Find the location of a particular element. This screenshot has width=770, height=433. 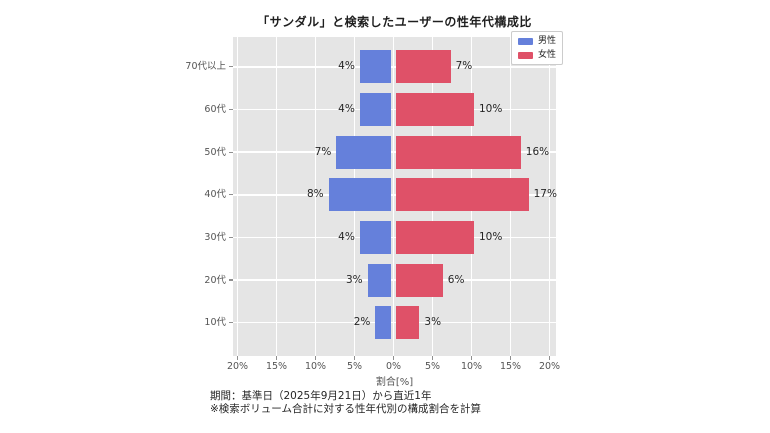

female-value-label: 16% is located at coordinates (537, 151).